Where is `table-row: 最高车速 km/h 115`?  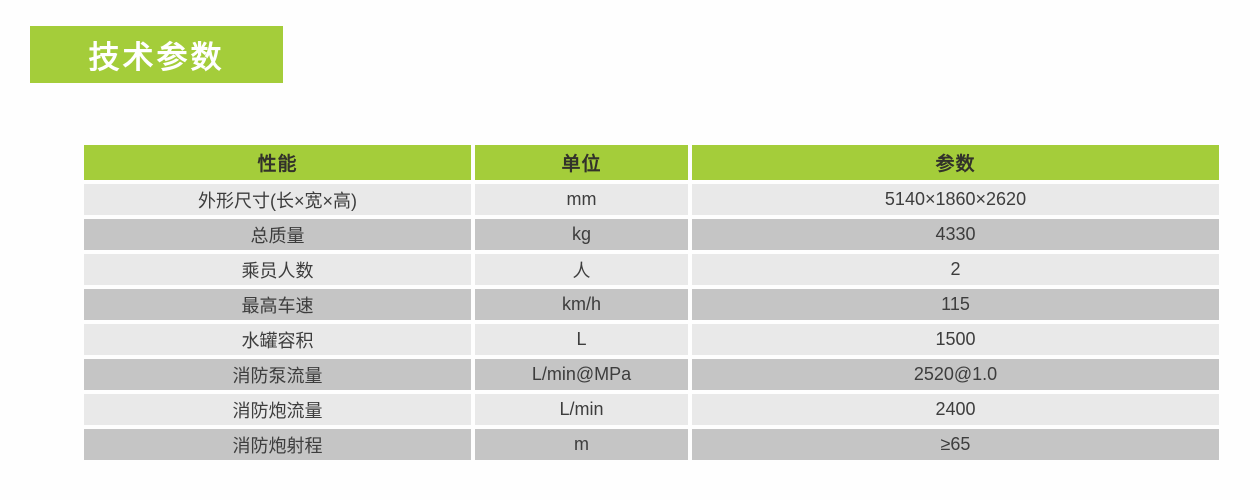
table-row: 最高车速 km/h 115 is located at coordinates (651, 304).